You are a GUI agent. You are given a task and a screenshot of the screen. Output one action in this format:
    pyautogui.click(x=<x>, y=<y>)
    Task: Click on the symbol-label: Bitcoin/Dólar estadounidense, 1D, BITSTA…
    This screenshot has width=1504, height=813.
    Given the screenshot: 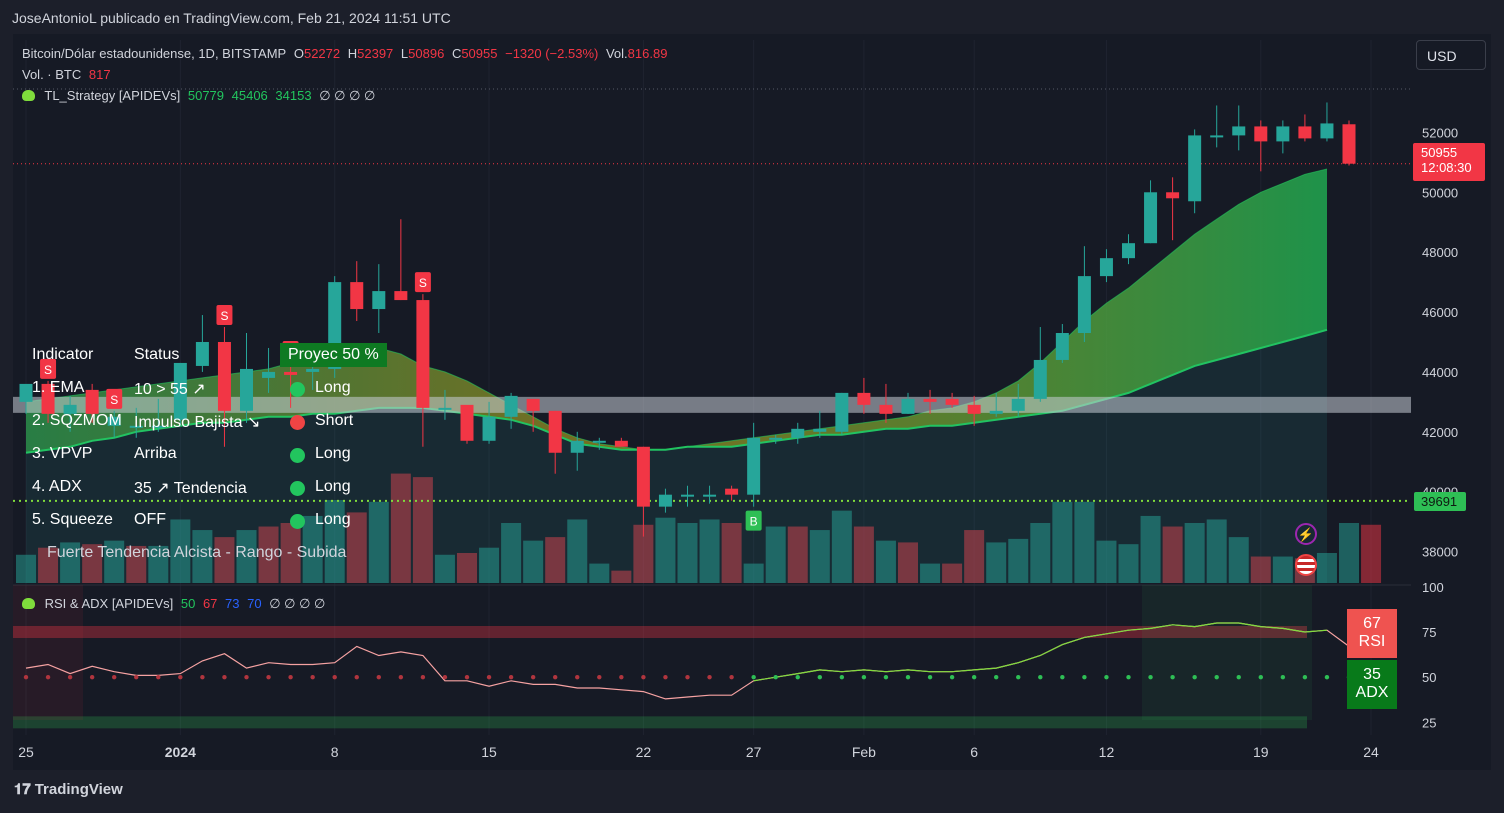 What is the action you would take?
    pyautogui.click(x=154, y=53)
    